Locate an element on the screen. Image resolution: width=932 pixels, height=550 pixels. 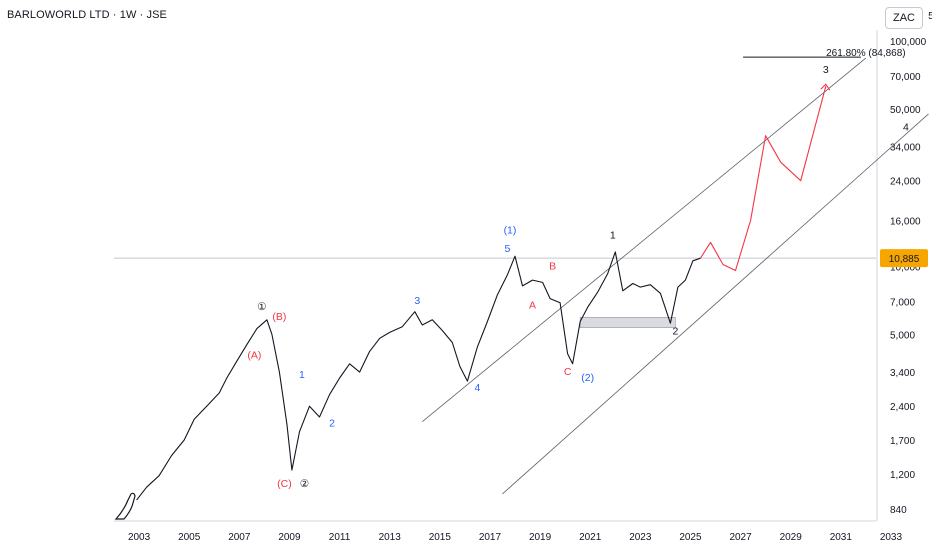
y-tick-label: 10,000 is located at coordinates (905, 267).